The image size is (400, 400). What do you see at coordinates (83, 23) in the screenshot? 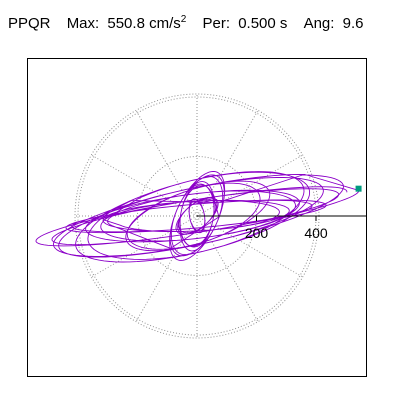
I see `max-label: Max:` at bounding box center [83, 23].